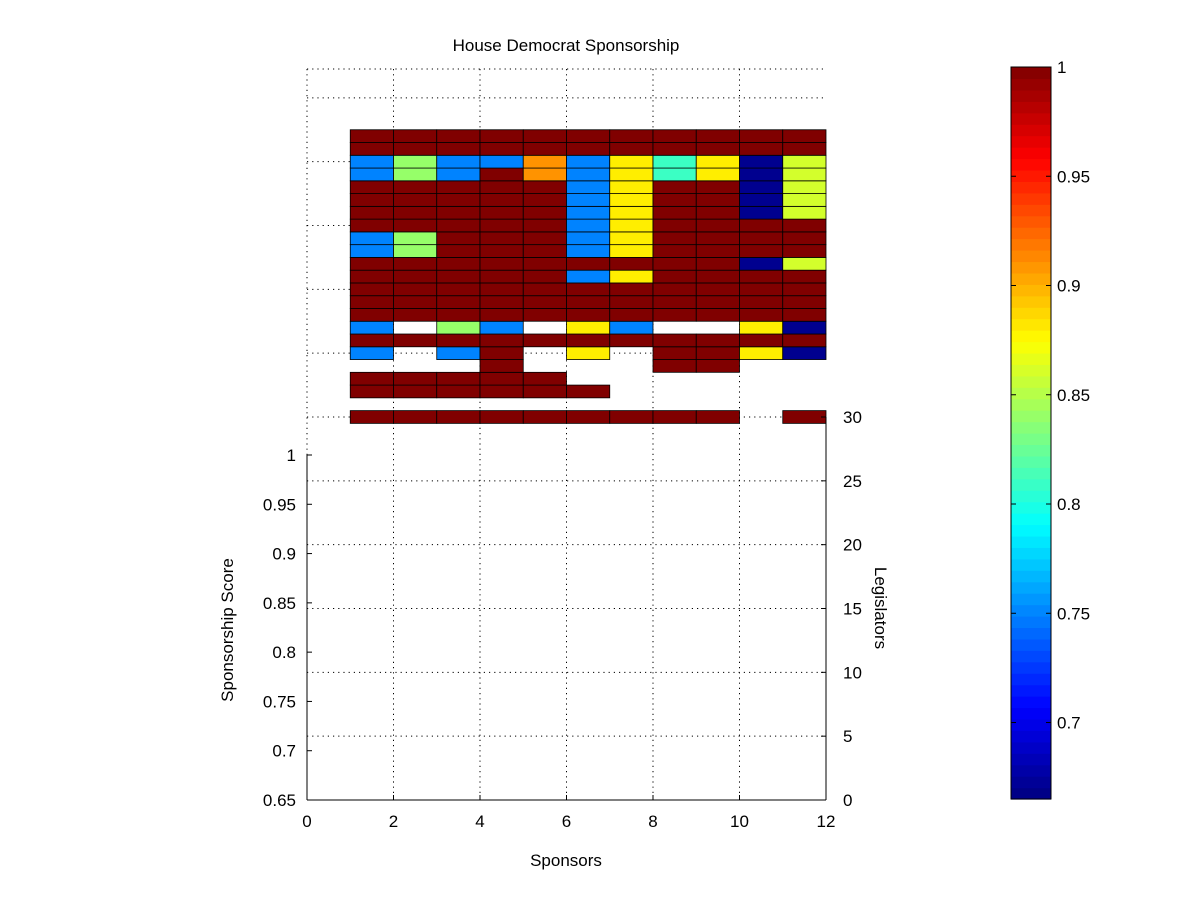 The image size is (1200, 900). Describe the element at coordinates (279, 800) in the screenshot. I see `y-tick-label: 0.65` at that location.